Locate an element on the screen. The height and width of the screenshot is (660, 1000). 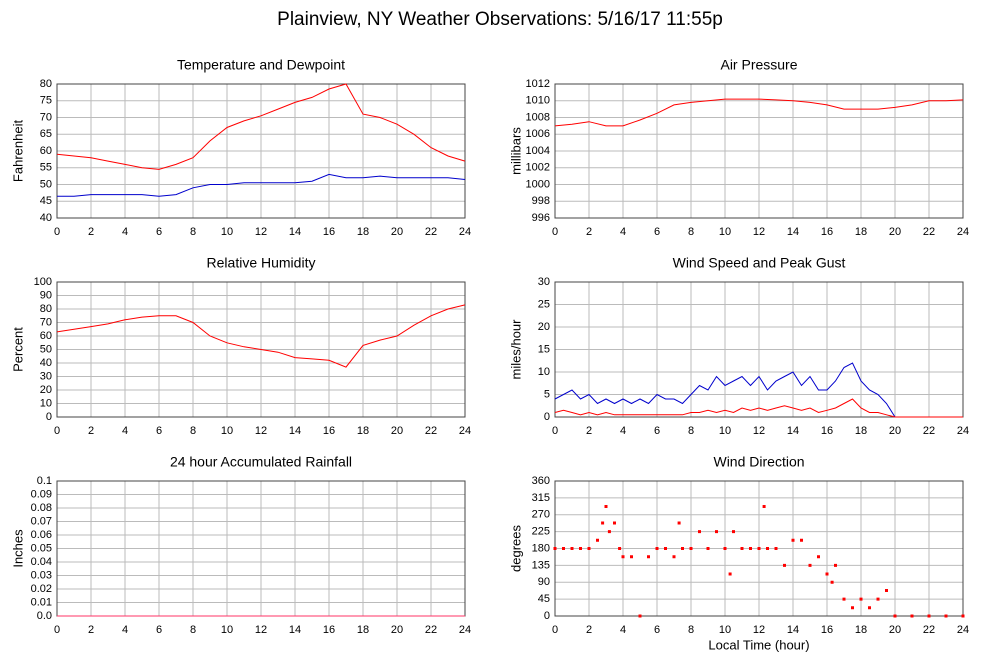
y-tick-label: 40 is located at coordinates (46, 363).